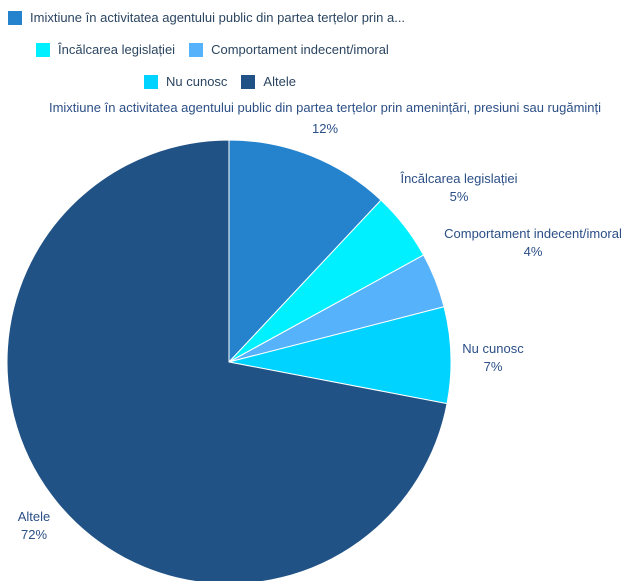 The width and height of the screenshot is (634, 581). I want to click on legend-label-incalcarea: Încălcarea legislației, so click(117, 49).